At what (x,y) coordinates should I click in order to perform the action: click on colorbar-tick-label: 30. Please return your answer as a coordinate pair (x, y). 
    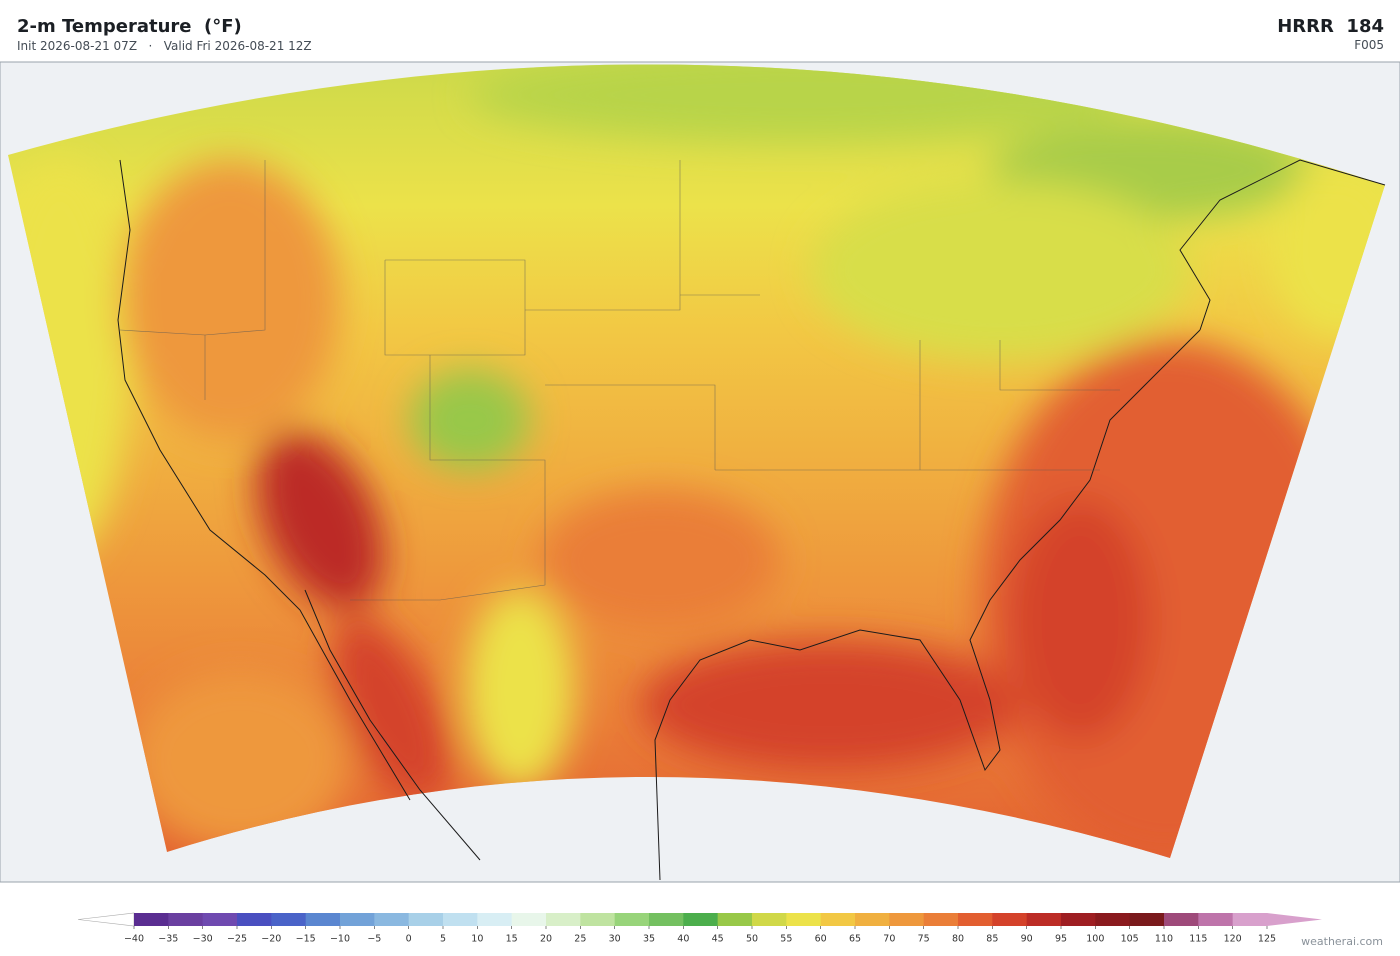
    Looking at the image, I should click on (615, 939).